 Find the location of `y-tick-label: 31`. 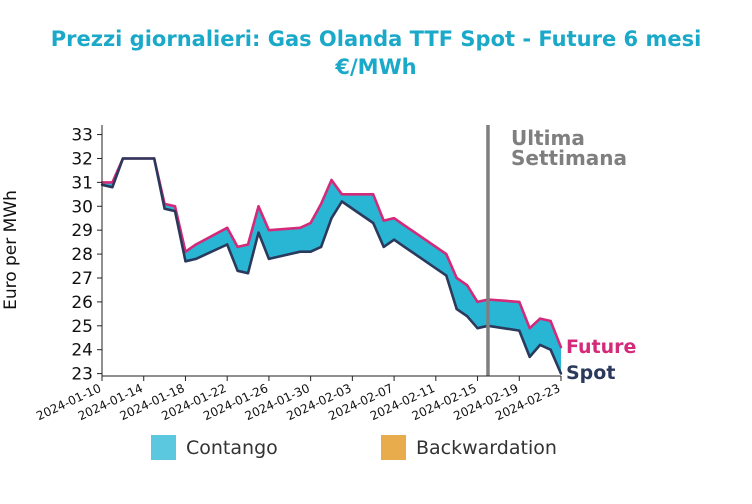

y-tick-label: 31 is located at coordinates (82, 183).